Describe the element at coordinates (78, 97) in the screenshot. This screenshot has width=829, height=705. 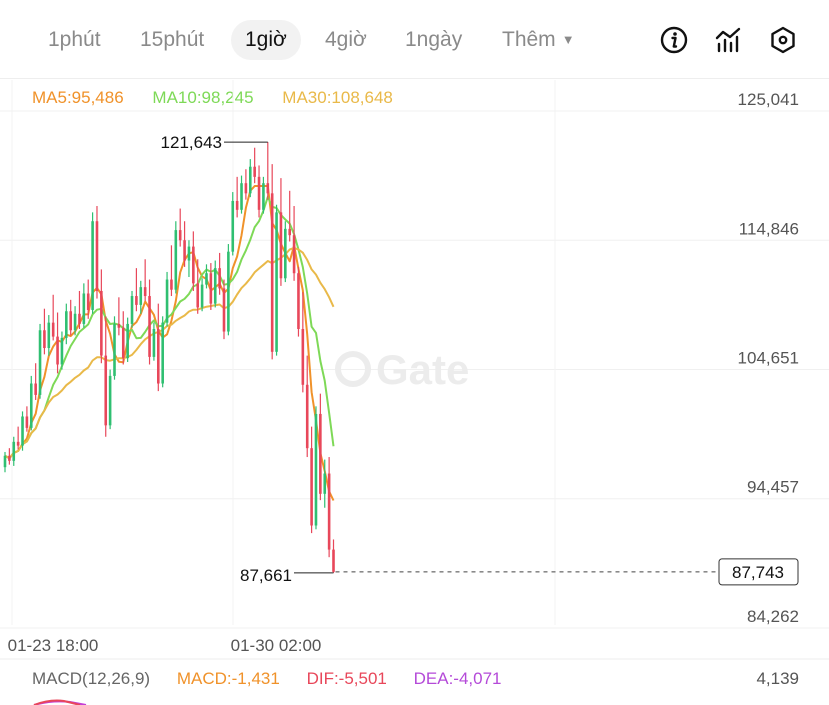
I see `ma5-legend: MA5:95,486` at that location.